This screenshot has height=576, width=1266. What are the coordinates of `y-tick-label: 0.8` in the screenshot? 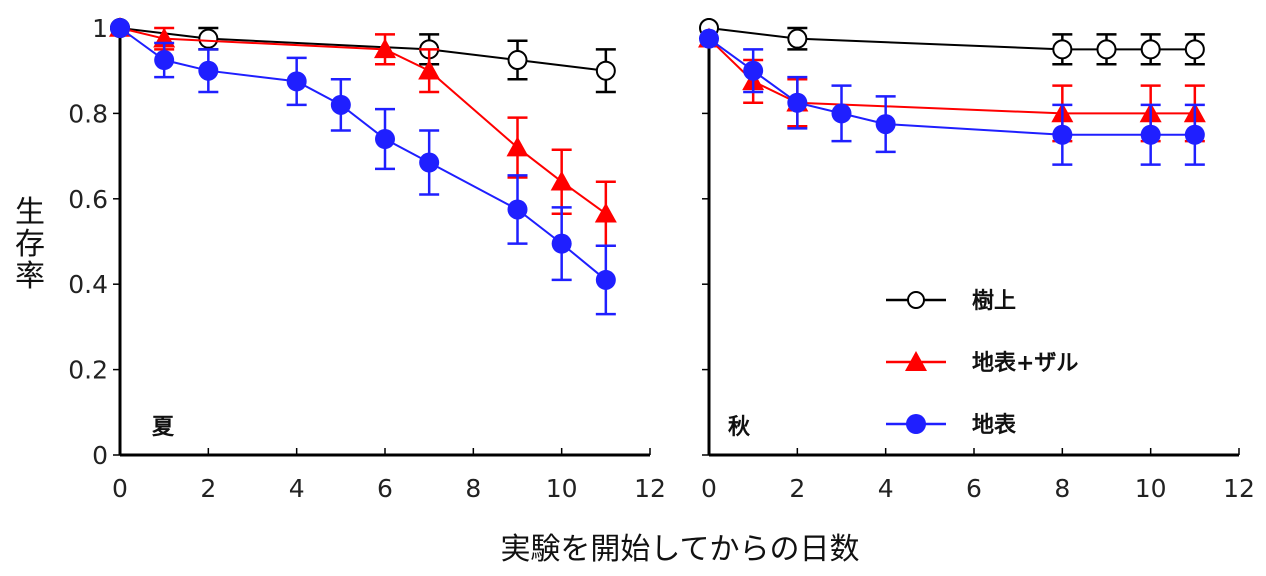 It's located at (88, 113).